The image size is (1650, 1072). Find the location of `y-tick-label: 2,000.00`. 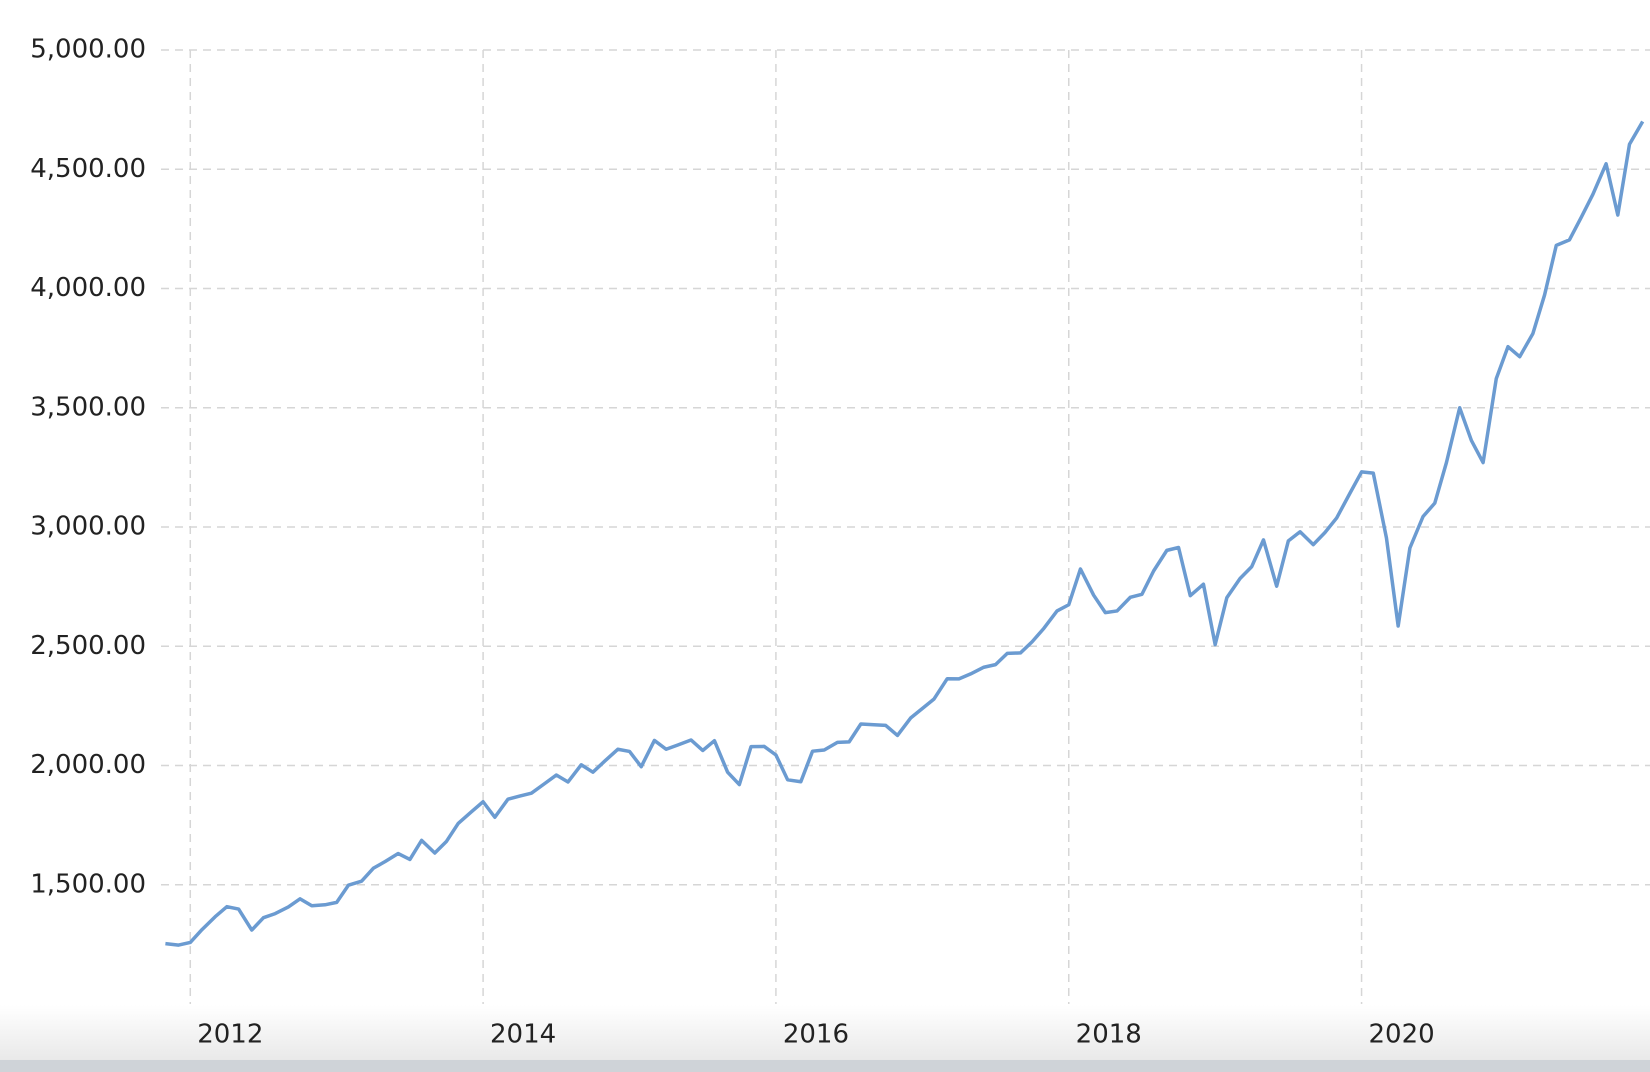

y-tick-label: 2,000.00 is located at coordinates (88, 765).